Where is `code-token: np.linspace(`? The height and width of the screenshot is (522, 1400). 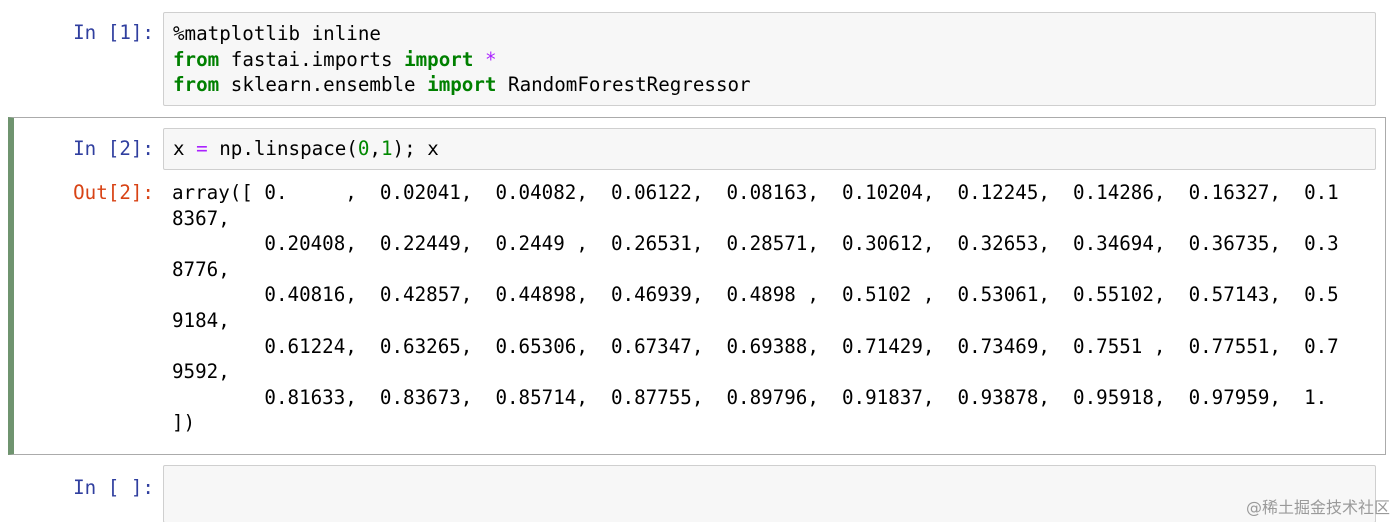 code-token: np.linspace( is located at coordinates (282, 148).